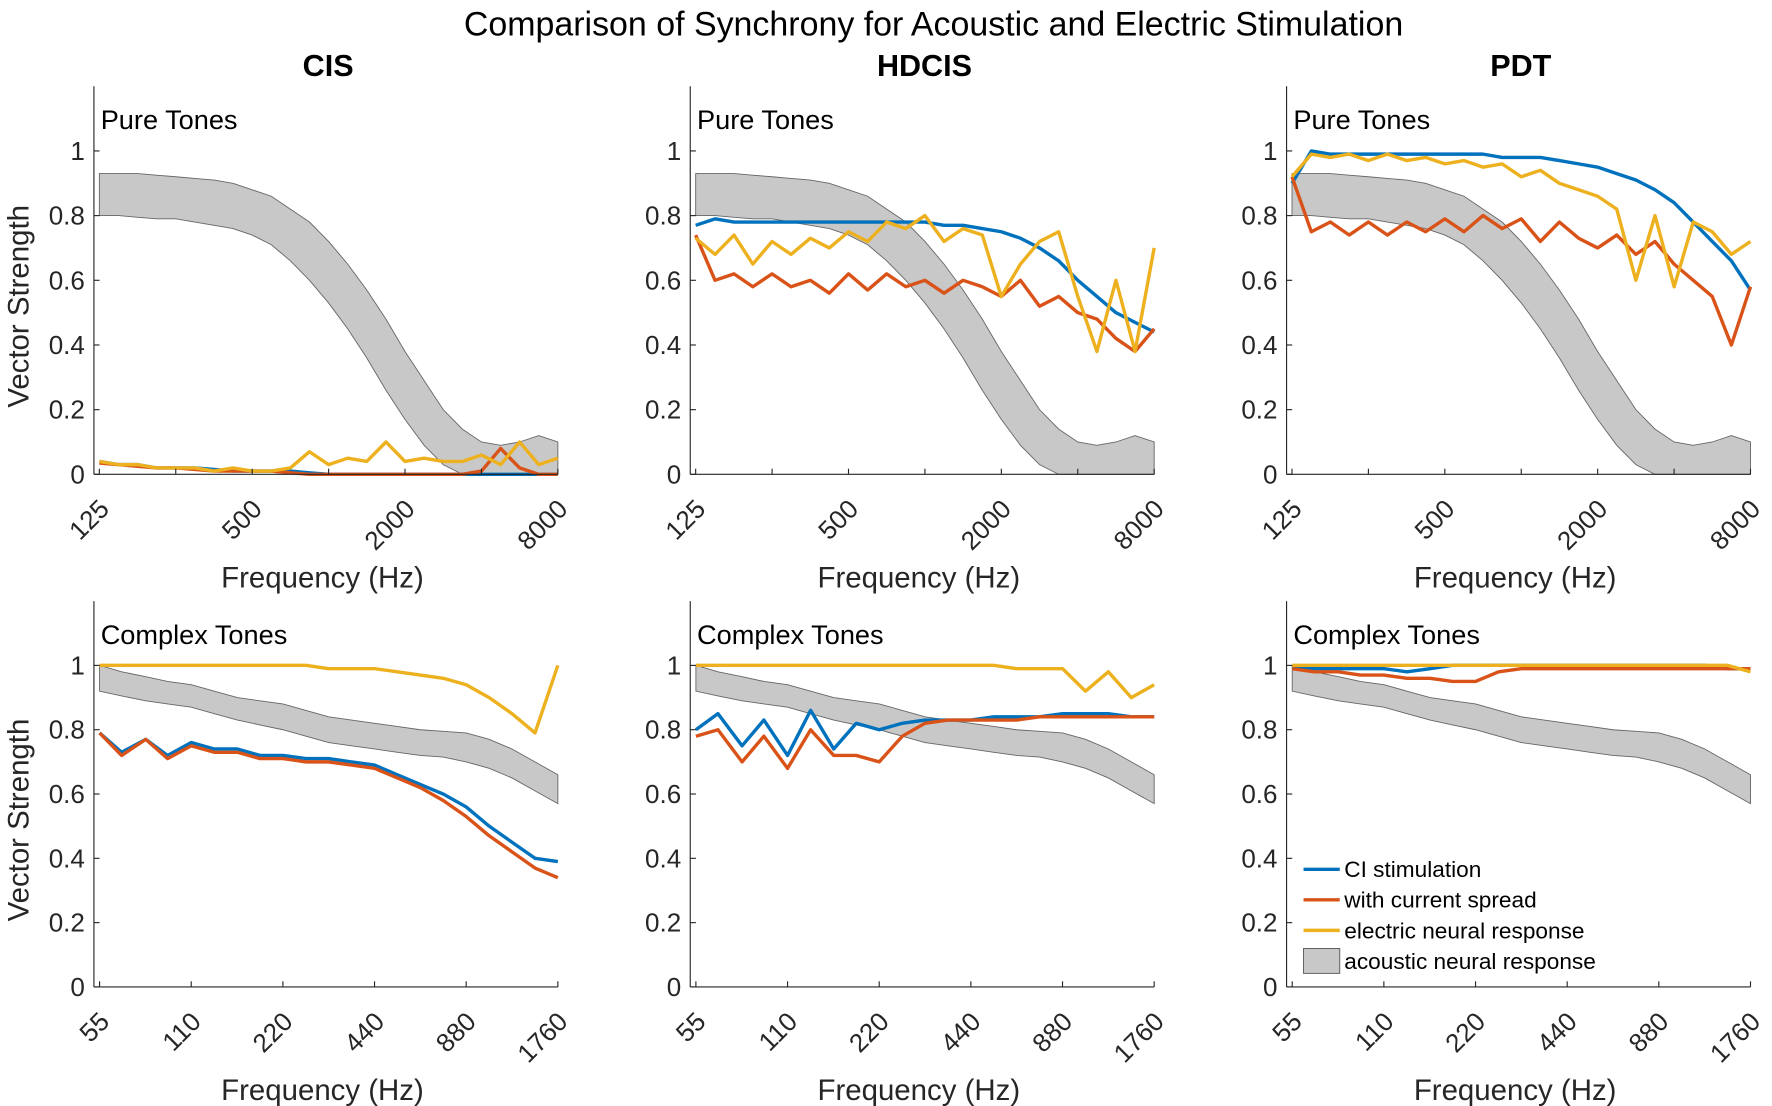  Describe the element at coordinates (869, 1032) in the screenshot. I see `x-tick-label: 220` at that location.